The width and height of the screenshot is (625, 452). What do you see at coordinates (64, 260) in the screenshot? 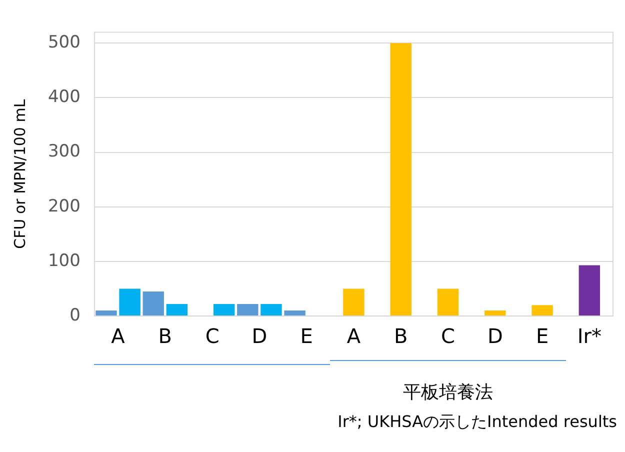
I see `y-tick-label: 100` at bounding box center [64, 260].